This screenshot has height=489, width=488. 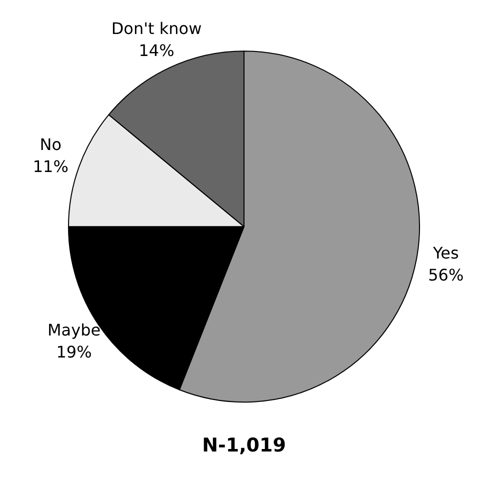 I want to click on data-label: 11%, so click(x=50, y=166).